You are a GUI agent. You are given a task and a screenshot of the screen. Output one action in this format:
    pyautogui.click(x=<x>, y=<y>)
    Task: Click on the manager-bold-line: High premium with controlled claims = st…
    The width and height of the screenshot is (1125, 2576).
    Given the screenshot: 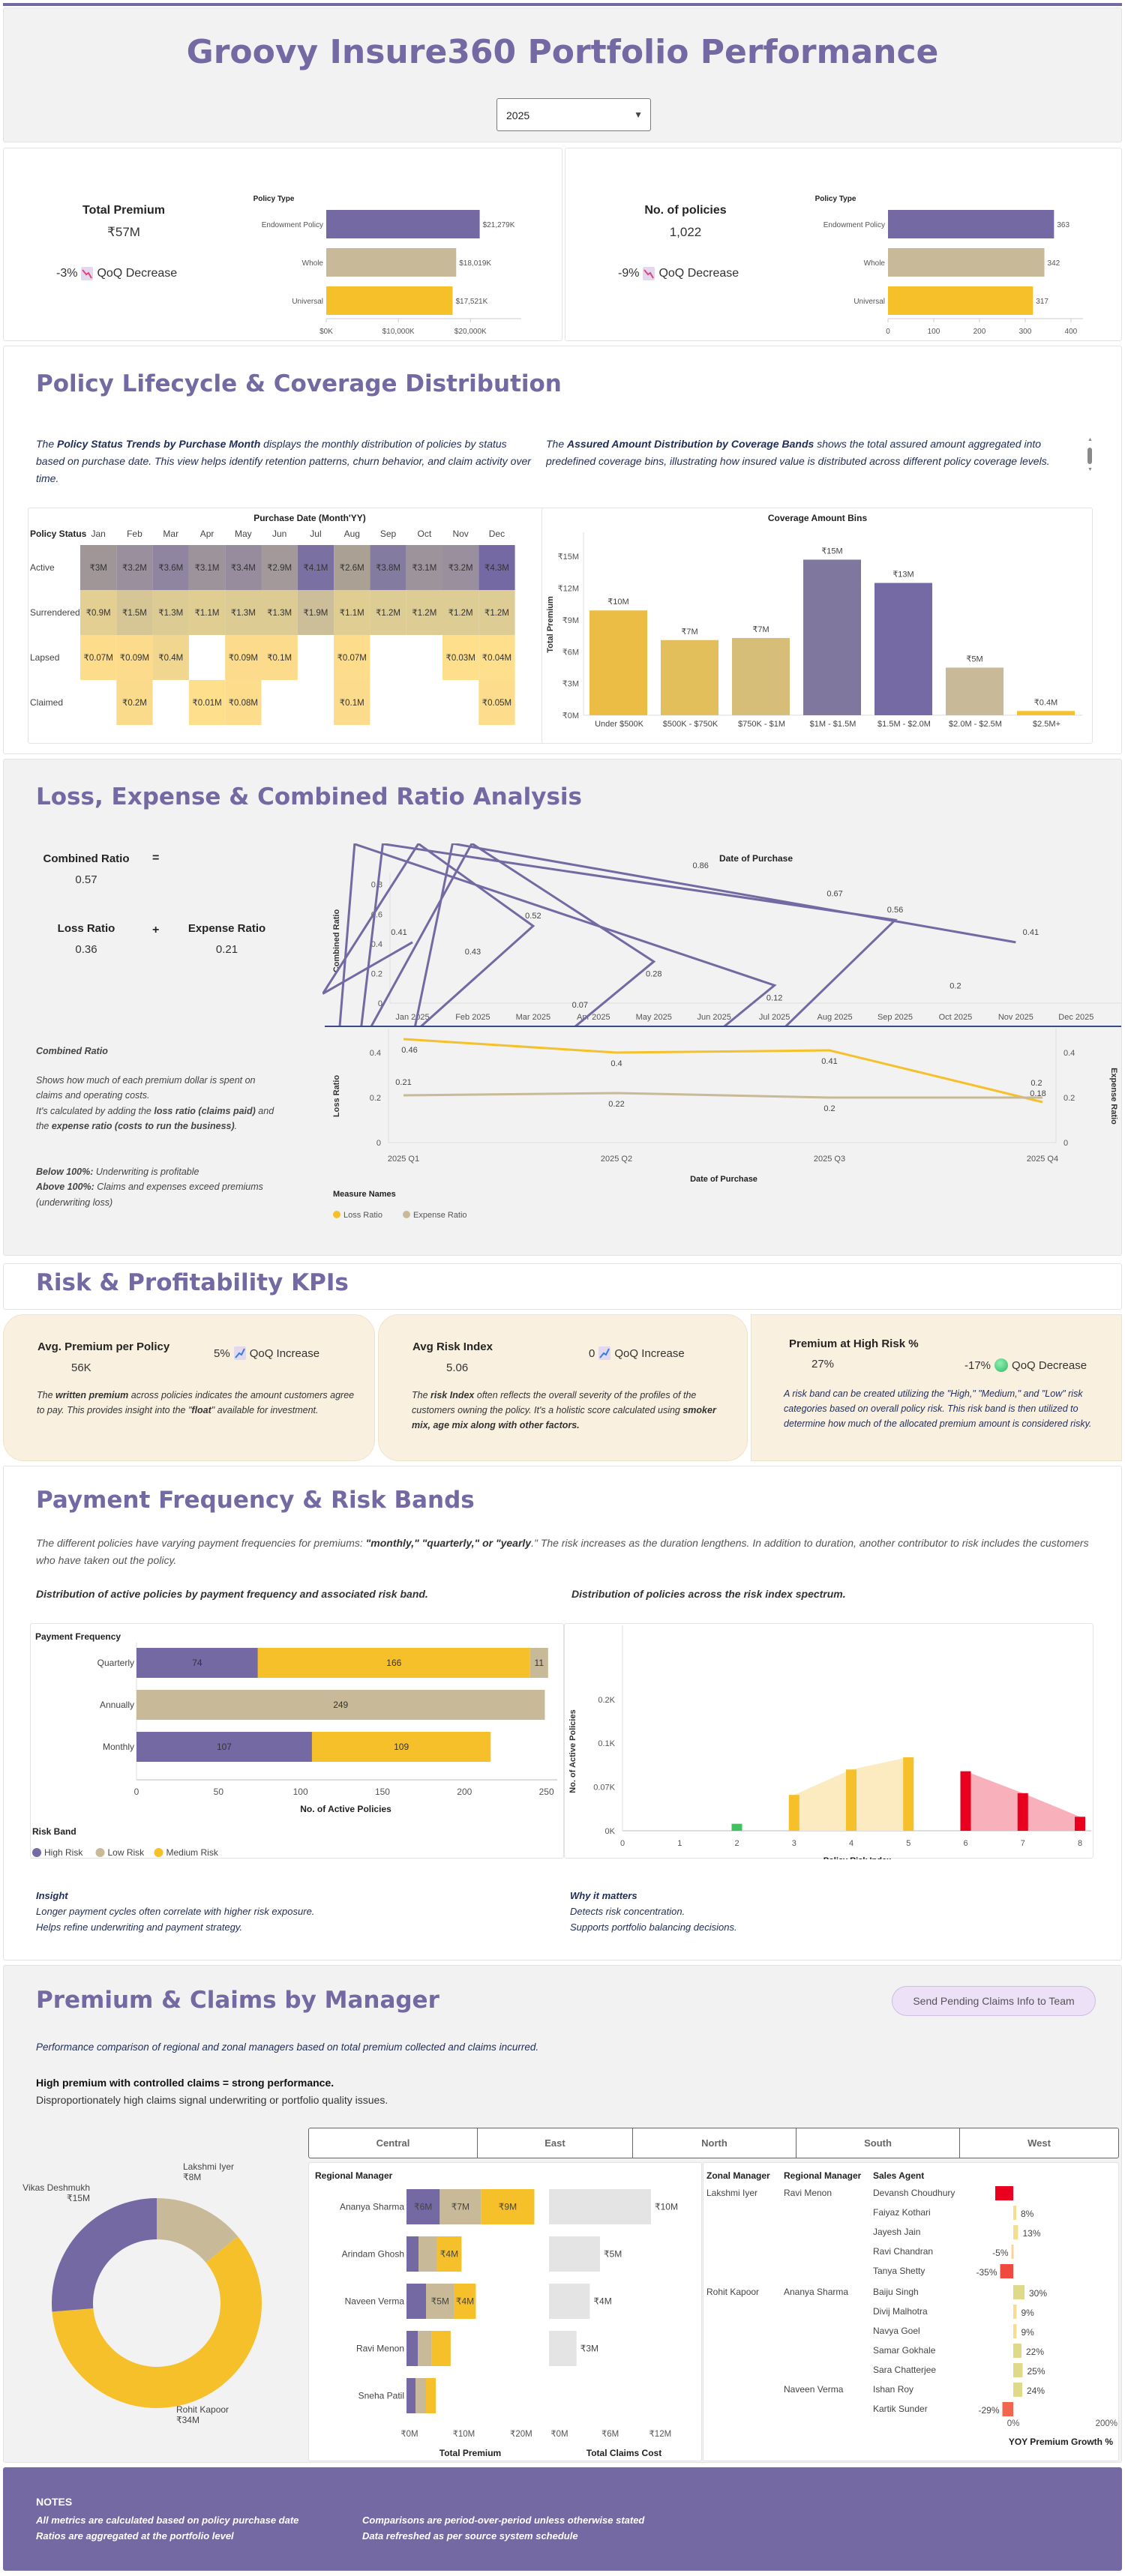 What is the action you would take?
    pyautogui.click(x=185, y=2083)
    